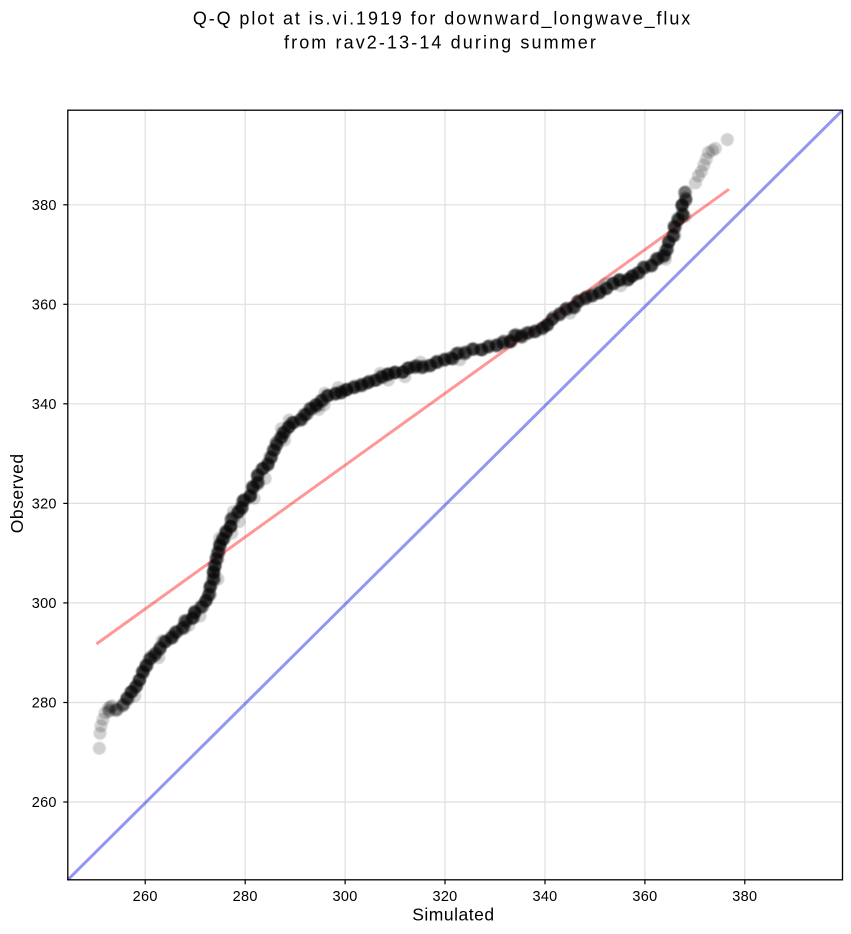 Image resolution: width=851 pixels, height=934 pixels. What do you see at coordinates (441, 42) in the screenshot?
I see `svg-text: from rav2-13-14 during summer` at bounding box center [441, 42].